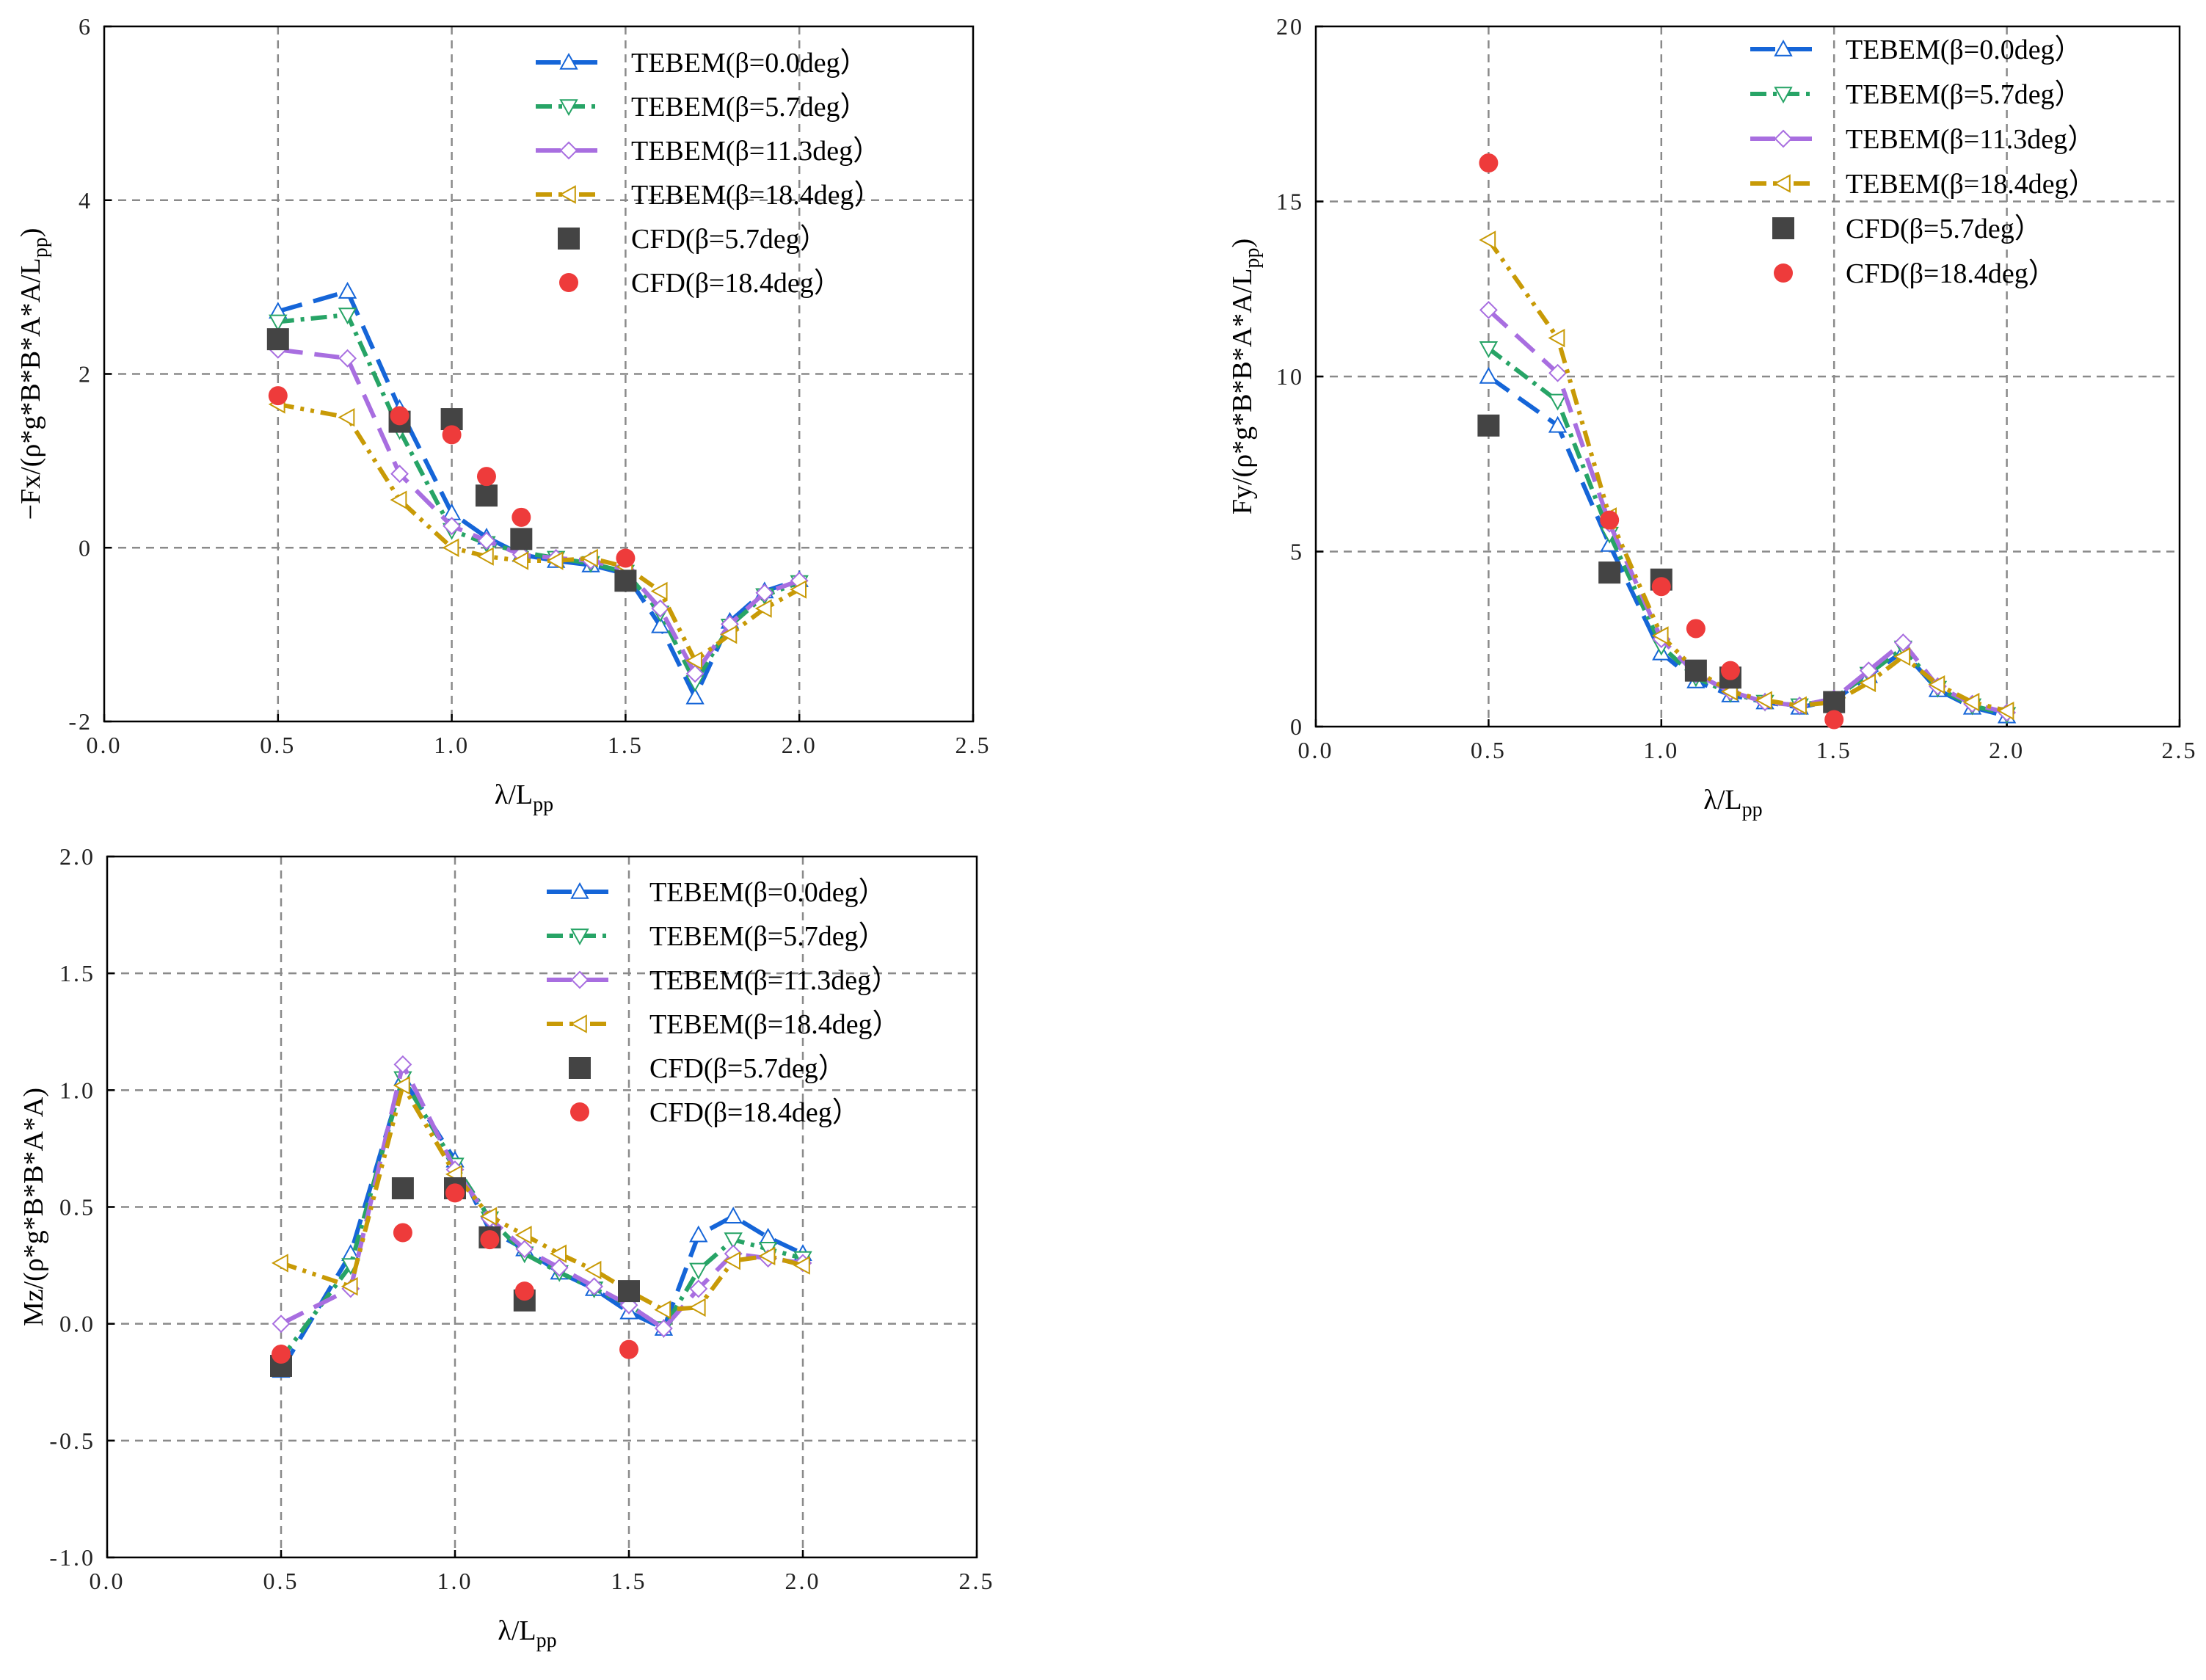  What do you see at coordinates (85, 201) in the screenshot?
I see `y-tick-label: 4` at bounding box center [85, 201].